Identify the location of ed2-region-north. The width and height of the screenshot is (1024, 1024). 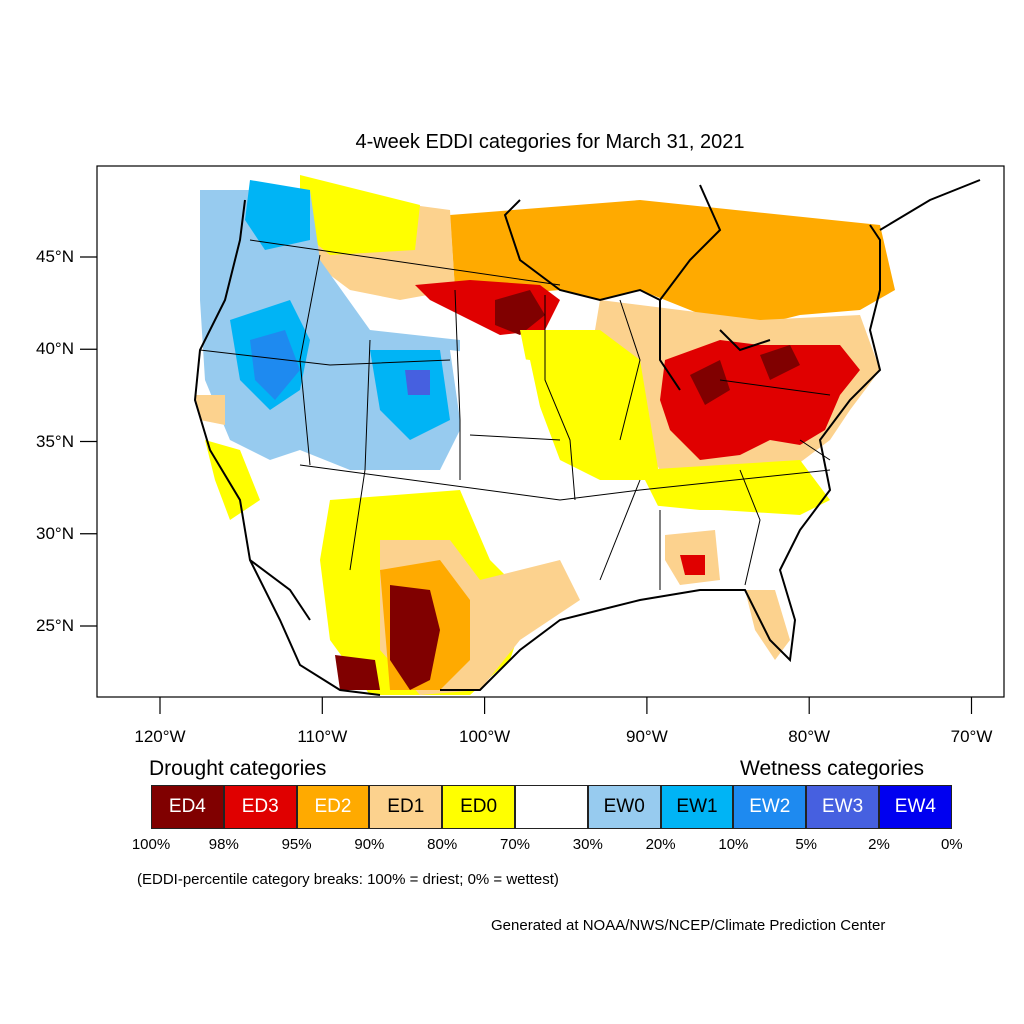
(672, 265).